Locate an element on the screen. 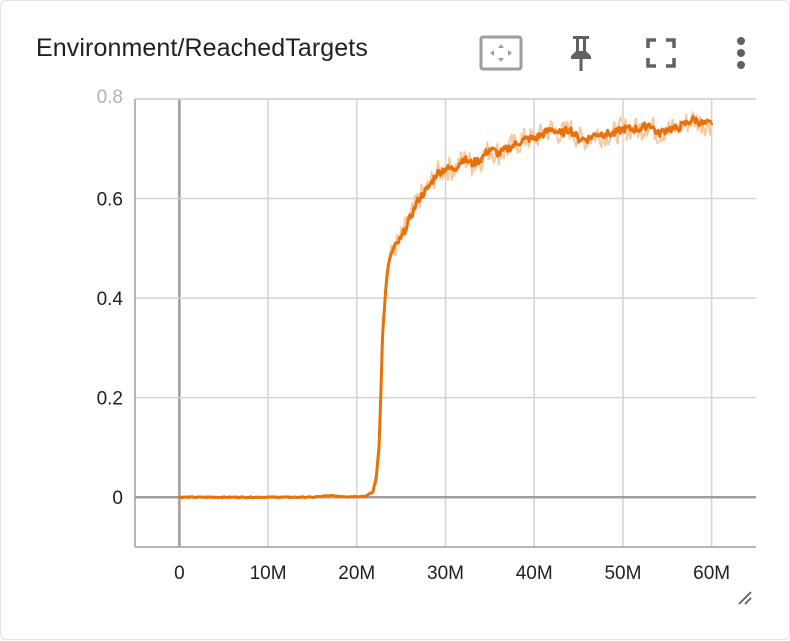 Image resolution: width=790 pixels, height=641 pixels. more-options-button is located at coordinates (741, 53).